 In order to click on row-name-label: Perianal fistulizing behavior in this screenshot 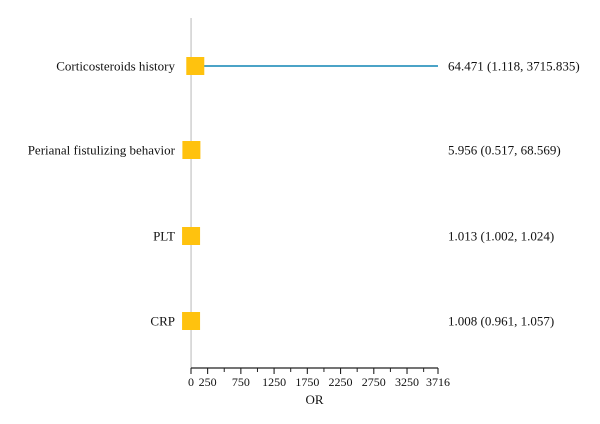, I will do `click(102, 150)`.